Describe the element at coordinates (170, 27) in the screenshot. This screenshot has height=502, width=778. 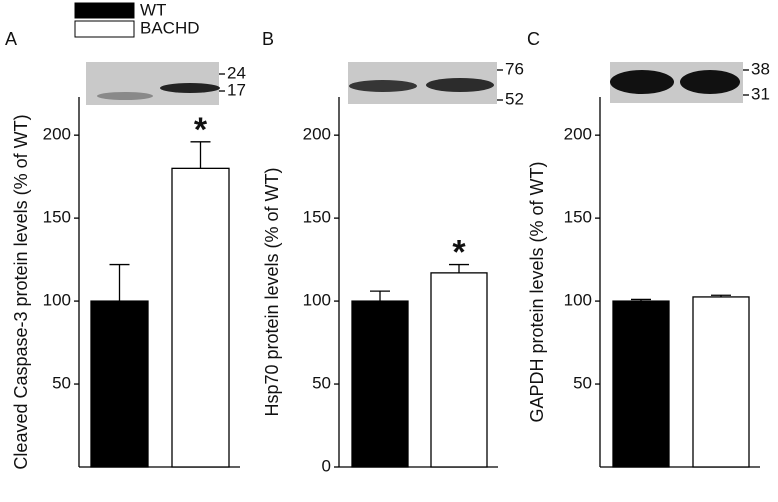
I see `legend-label: BACHD` at that location.